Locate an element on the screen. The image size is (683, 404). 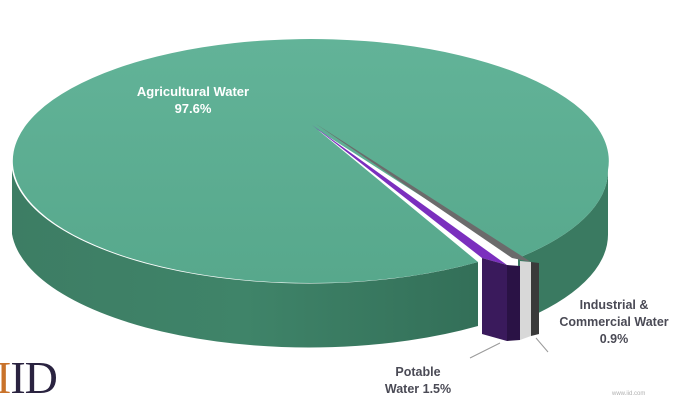
slice-potable-edge is located at coordinates (513, 303).